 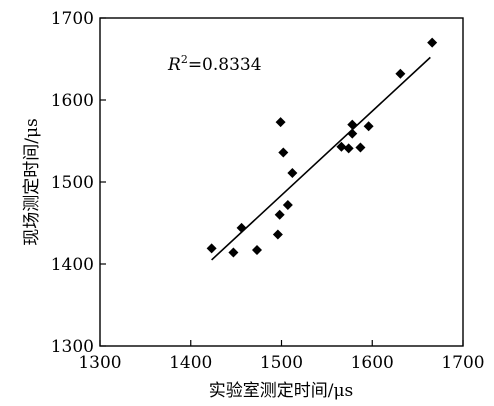 What do you see at coordinates (72, 183) in the screenshot?
I see `y-tick-label: 1500` at bounding box center [72, 183].